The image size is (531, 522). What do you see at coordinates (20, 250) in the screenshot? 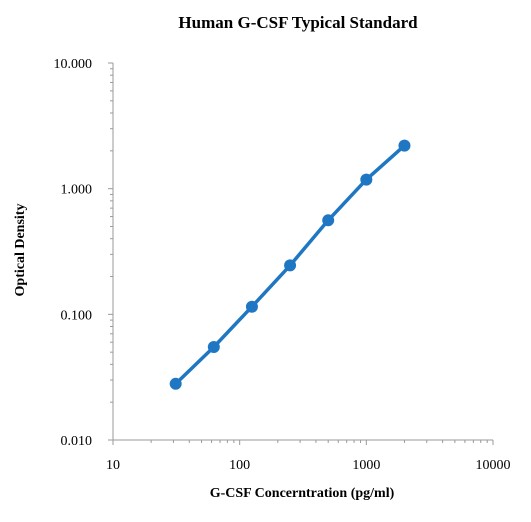
I see `y-axis-label: Optical Density` at bounding box center [20, 250].